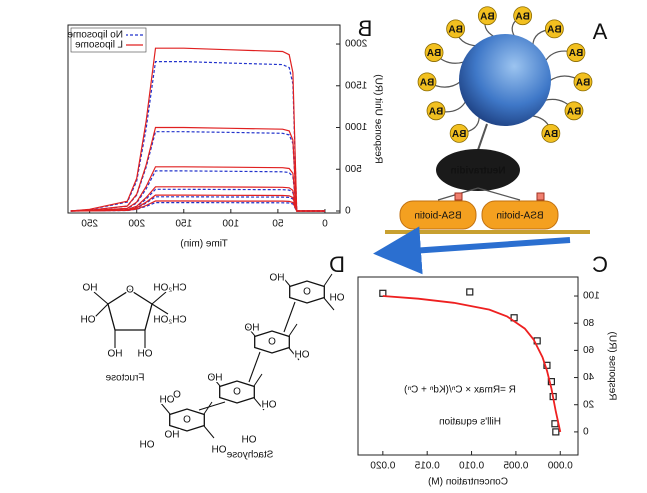 This screenshot has height=493, width=647. What do you see at coordinates (487, 232) in the screenshot?
I see `gold-surface` at bounding box center [487, 232].